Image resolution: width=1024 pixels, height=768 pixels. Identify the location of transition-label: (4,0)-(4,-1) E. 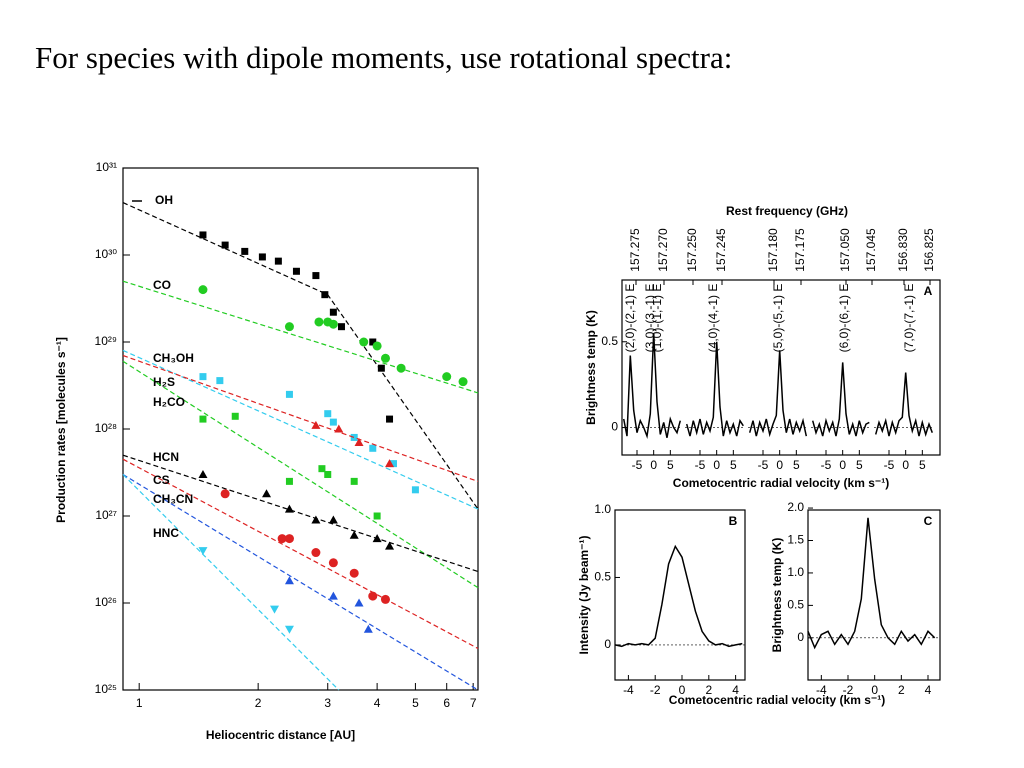
(713, 318).